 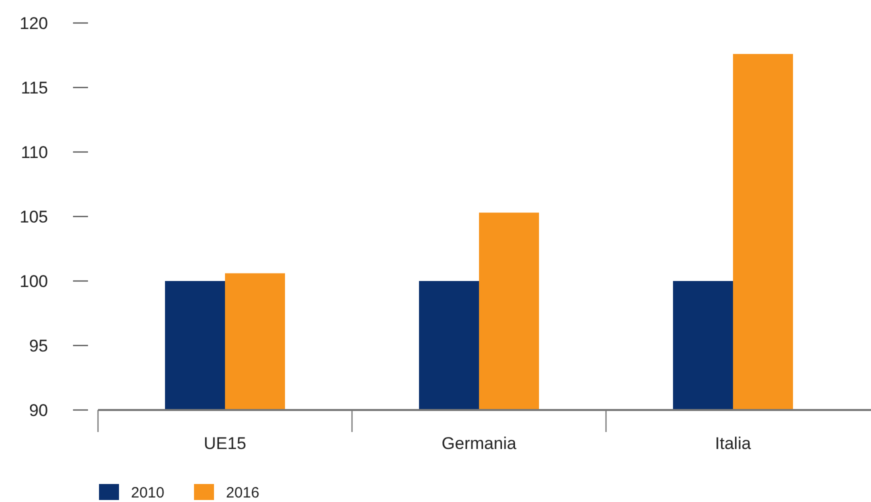 What do you see at coordinates (34, 152) in the screenshot?
I see `y-tick-label: 110` at bounding box center [34, 152].